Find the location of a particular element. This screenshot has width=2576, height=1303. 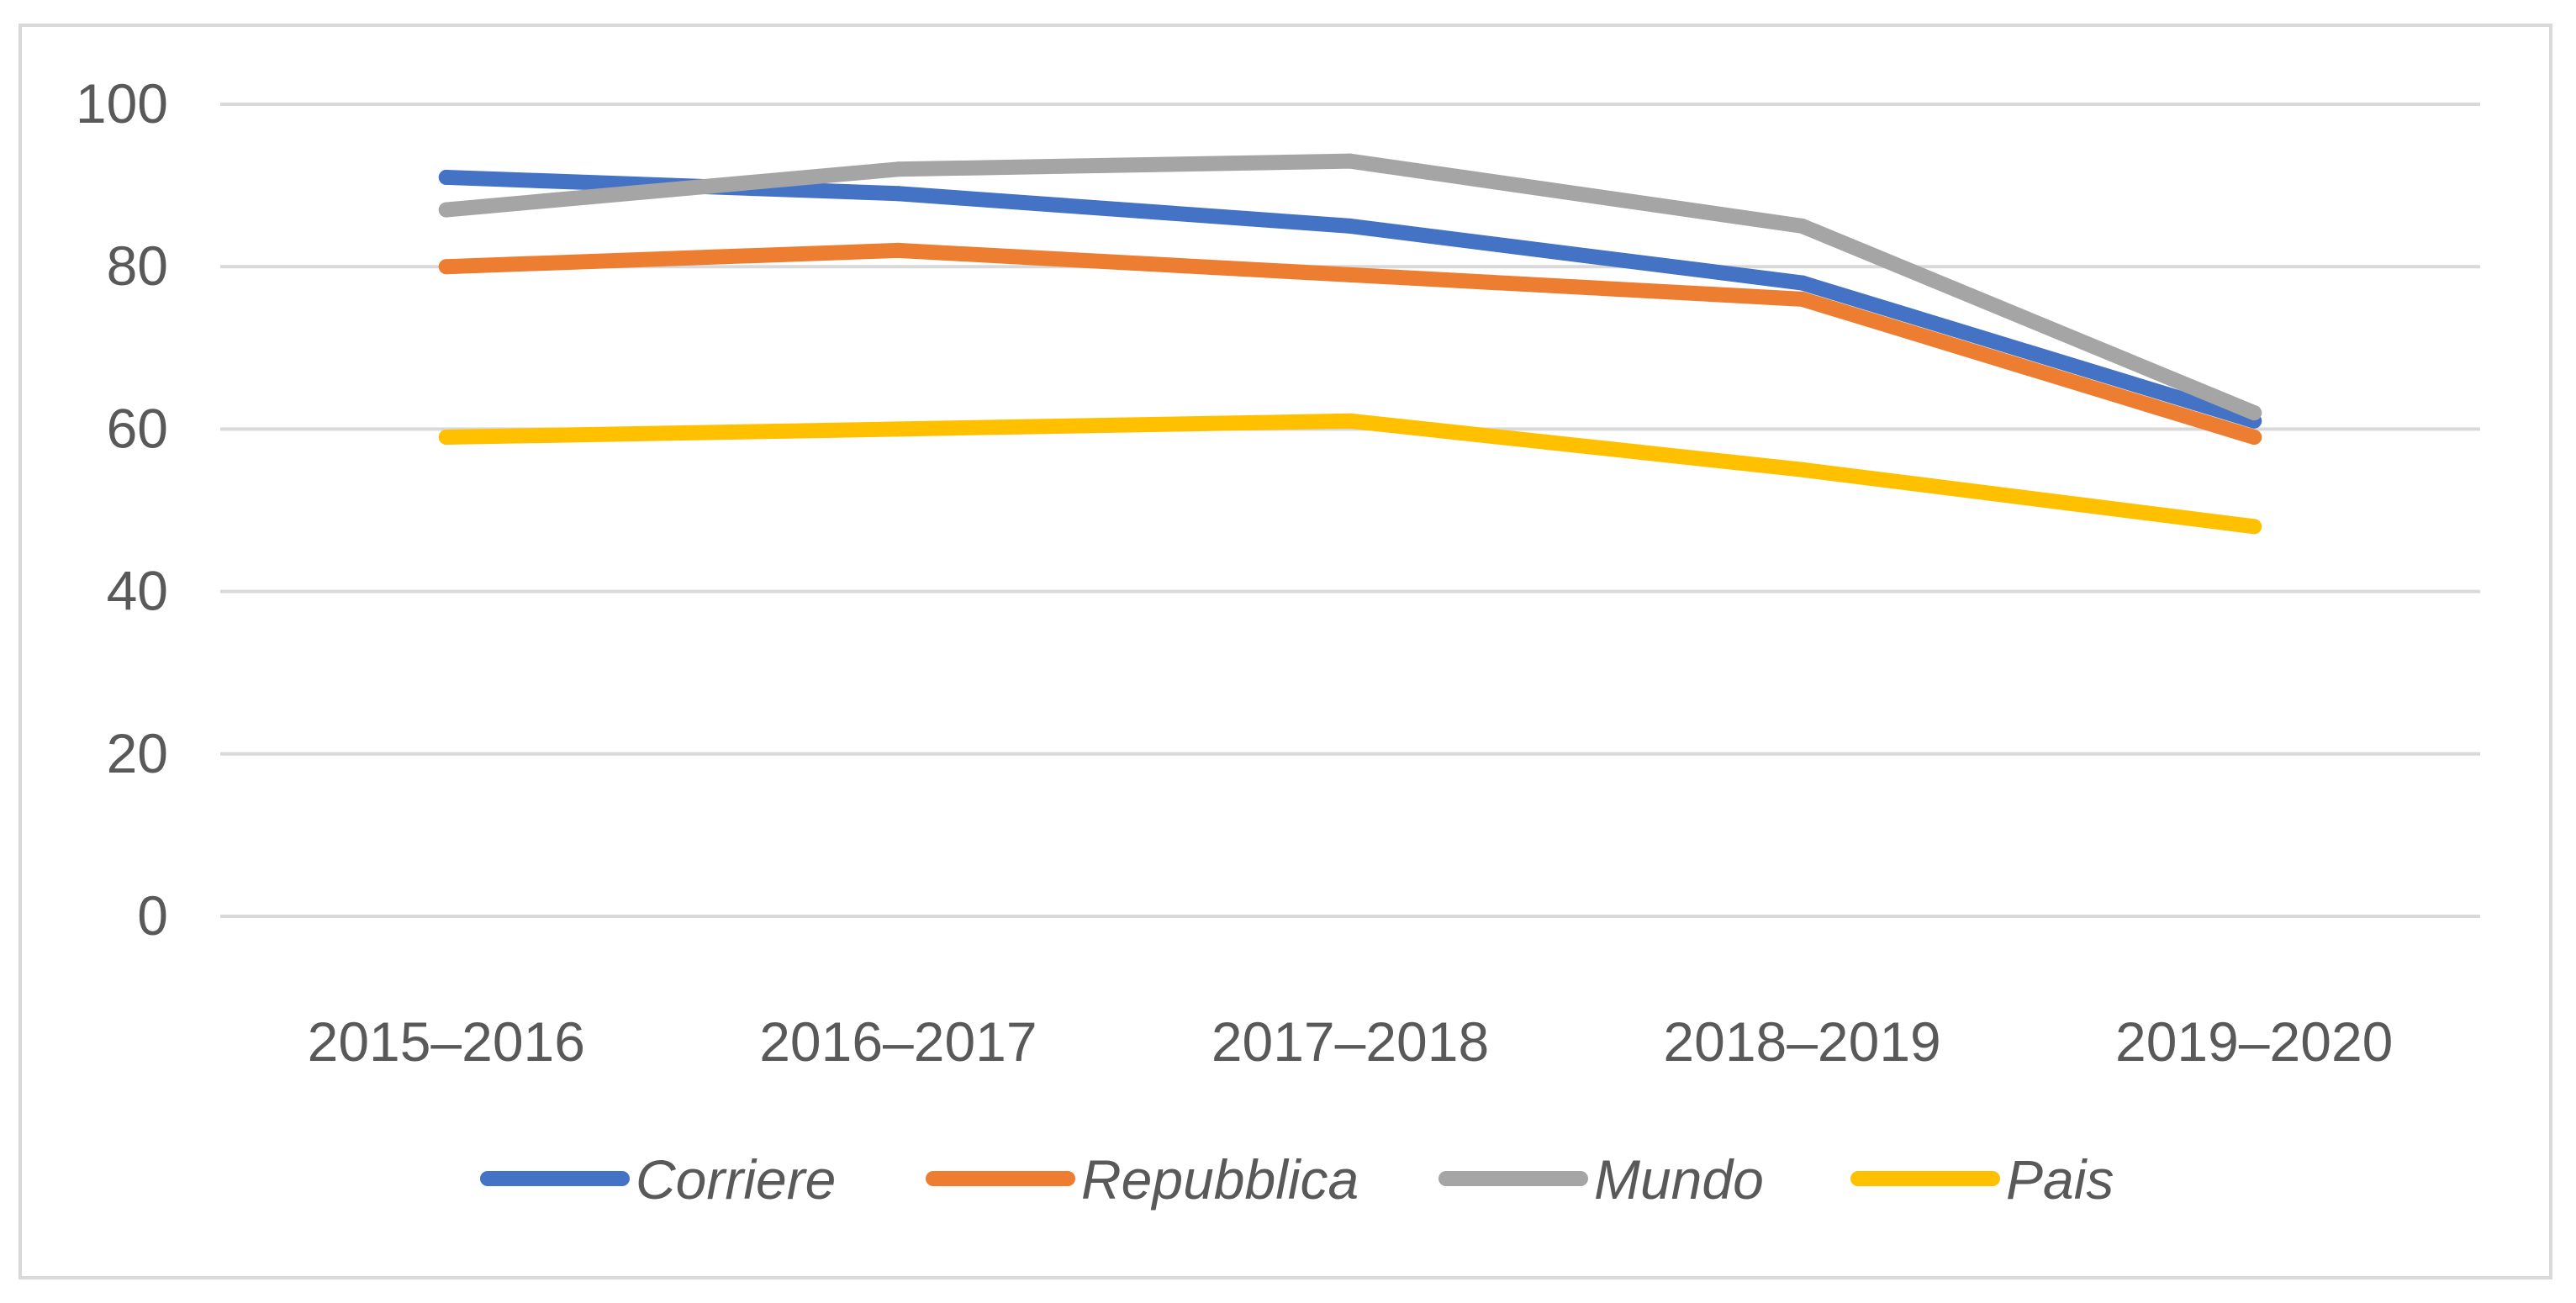

x-tick-label: 2016–2017 is located at coordinates (898, 1041).